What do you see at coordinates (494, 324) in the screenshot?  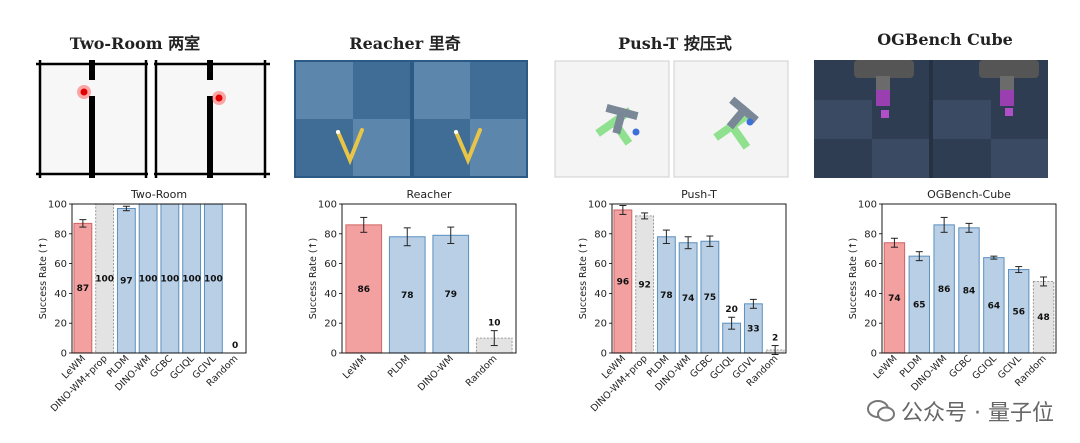 I see `bar-value-label: 10` at bounding box center [494, 324].